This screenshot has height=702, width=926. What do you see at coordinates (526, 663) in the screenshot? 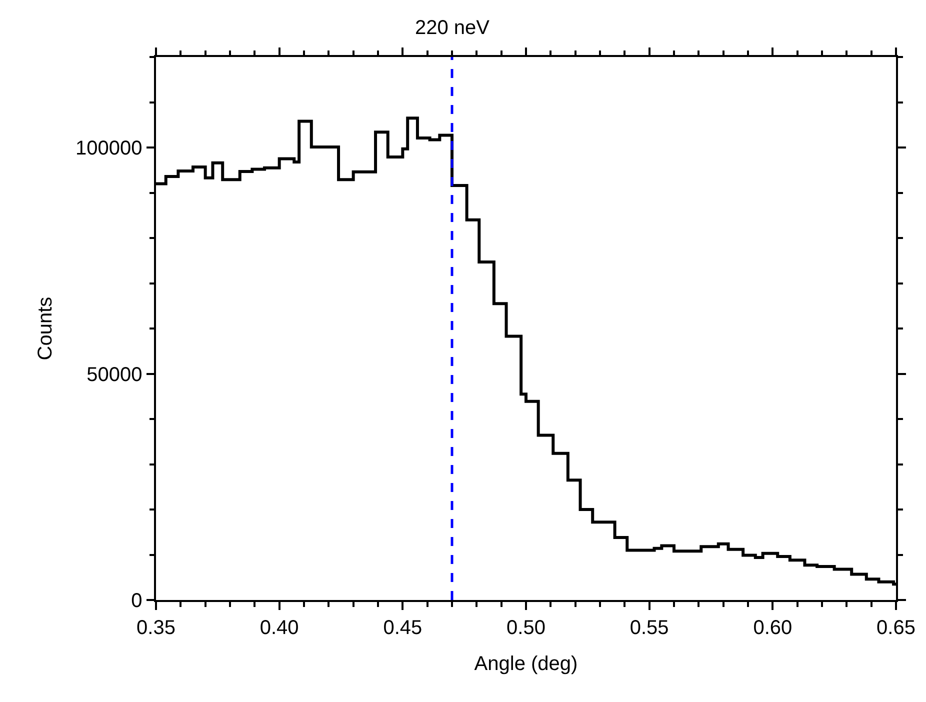
I see `x-axis-title: Angle (deg)` at bounding box center [526, 663].